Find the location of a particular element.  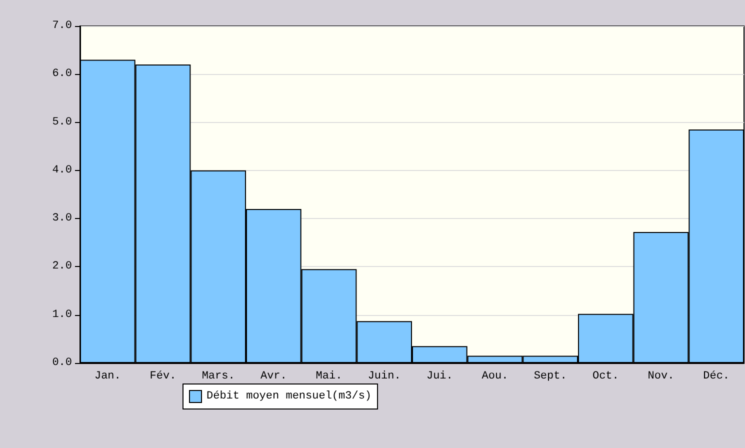

y-tick-label: 5.0 is located at coordinates (62, 122).